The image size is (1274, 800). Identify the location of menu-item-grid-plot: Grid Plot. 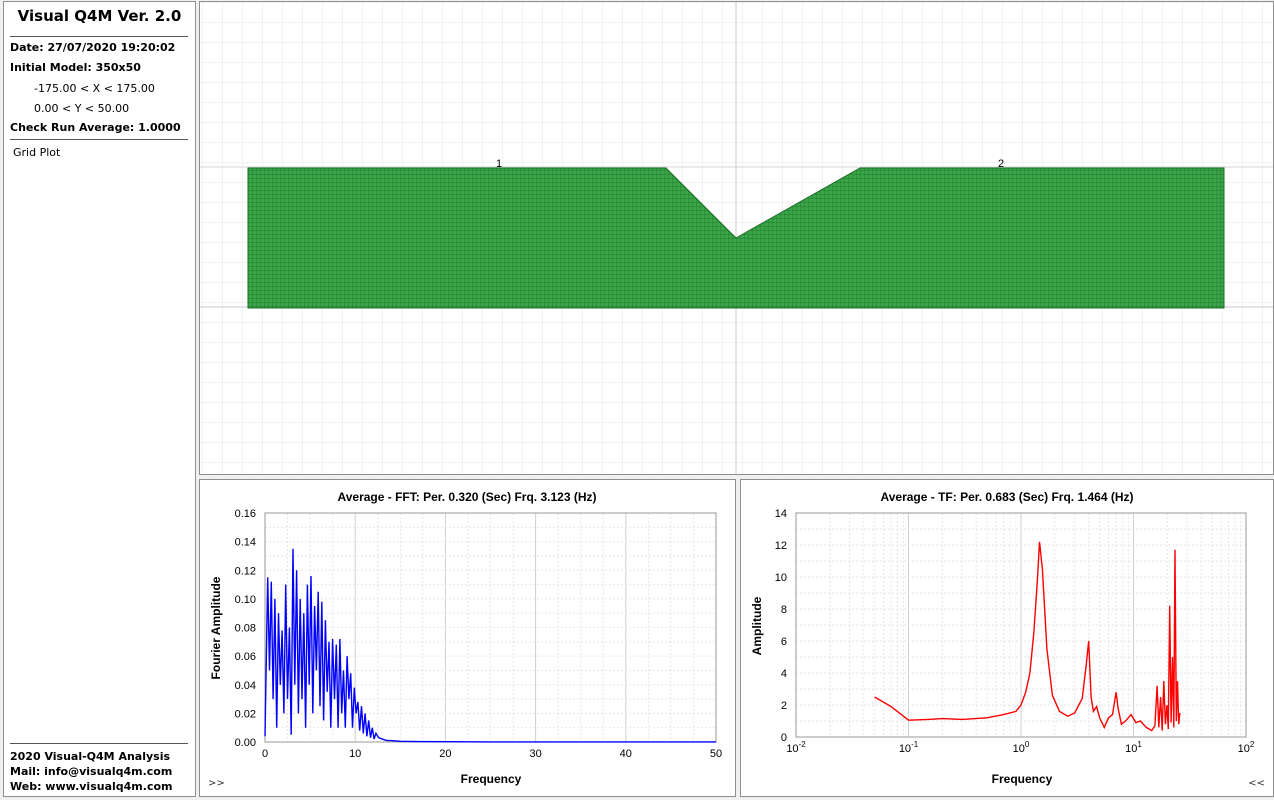
(37, 152).